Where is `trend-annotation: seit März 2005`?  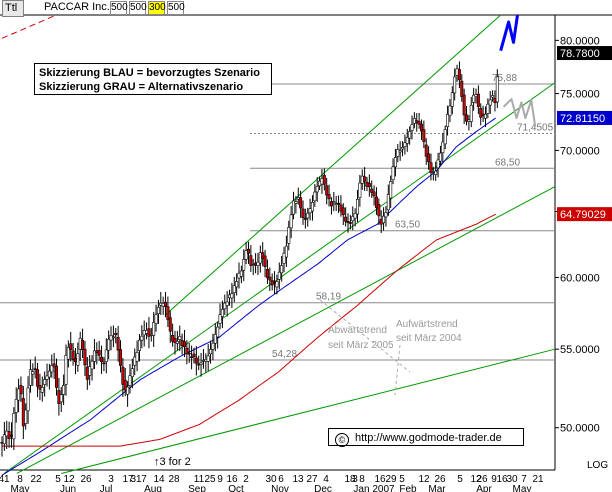
trend-annotation: seit März 2005 is located at coordinates (361, 345).